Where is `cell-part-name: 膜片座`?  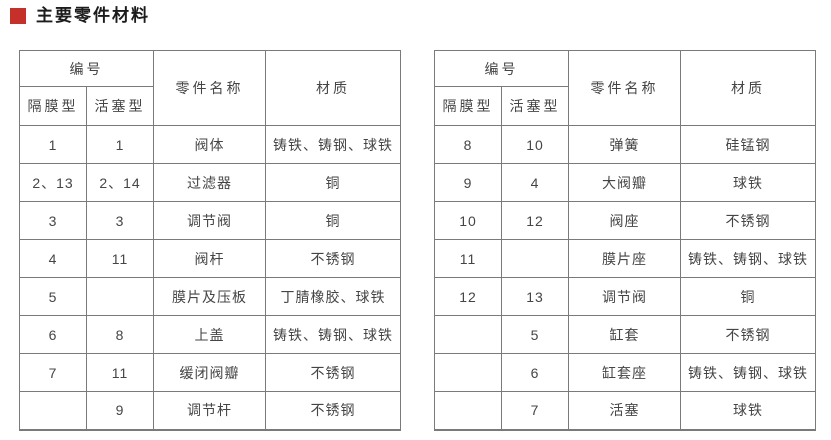
cell-part-name: 膜片座 is located at coordinates (624, 258).